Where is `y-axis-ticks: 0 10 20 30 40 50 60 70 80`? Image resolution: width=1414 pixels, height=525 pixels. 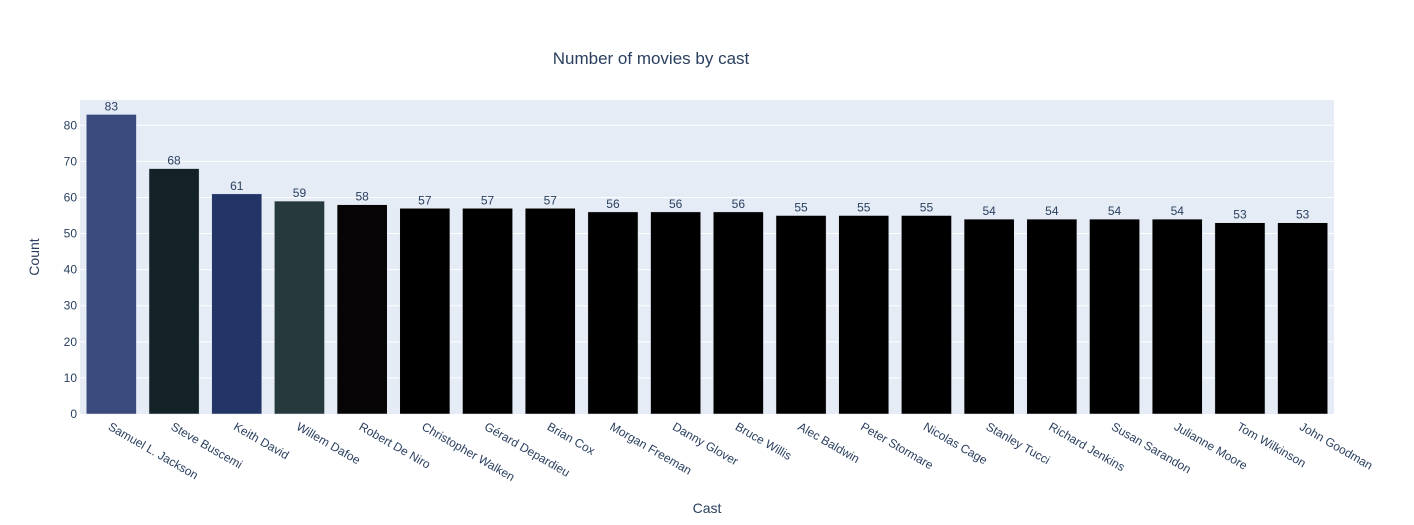
y-axis-ticks: 0 10 20 30 40 50 60 70 80 is located at coordinates (71, 269).